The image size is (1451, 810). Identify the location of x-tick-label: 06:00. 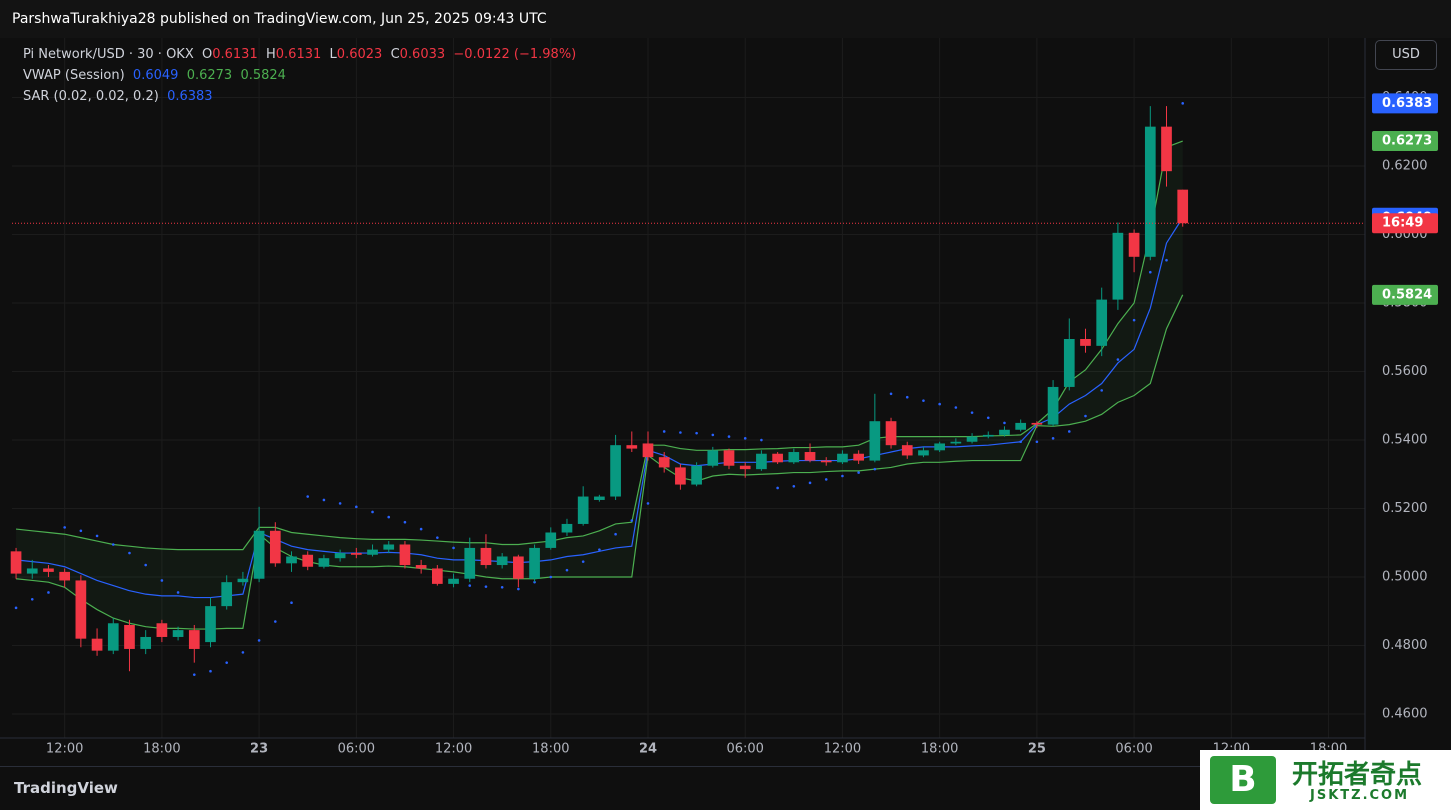
(1133, 749).